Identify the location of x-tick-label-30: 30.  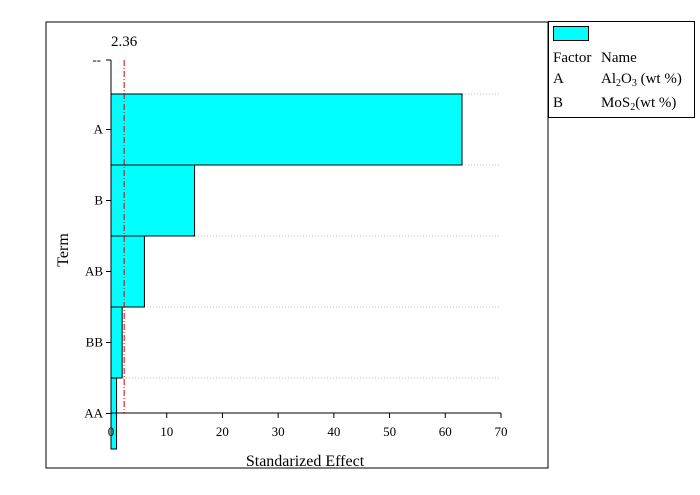
(278, 431).